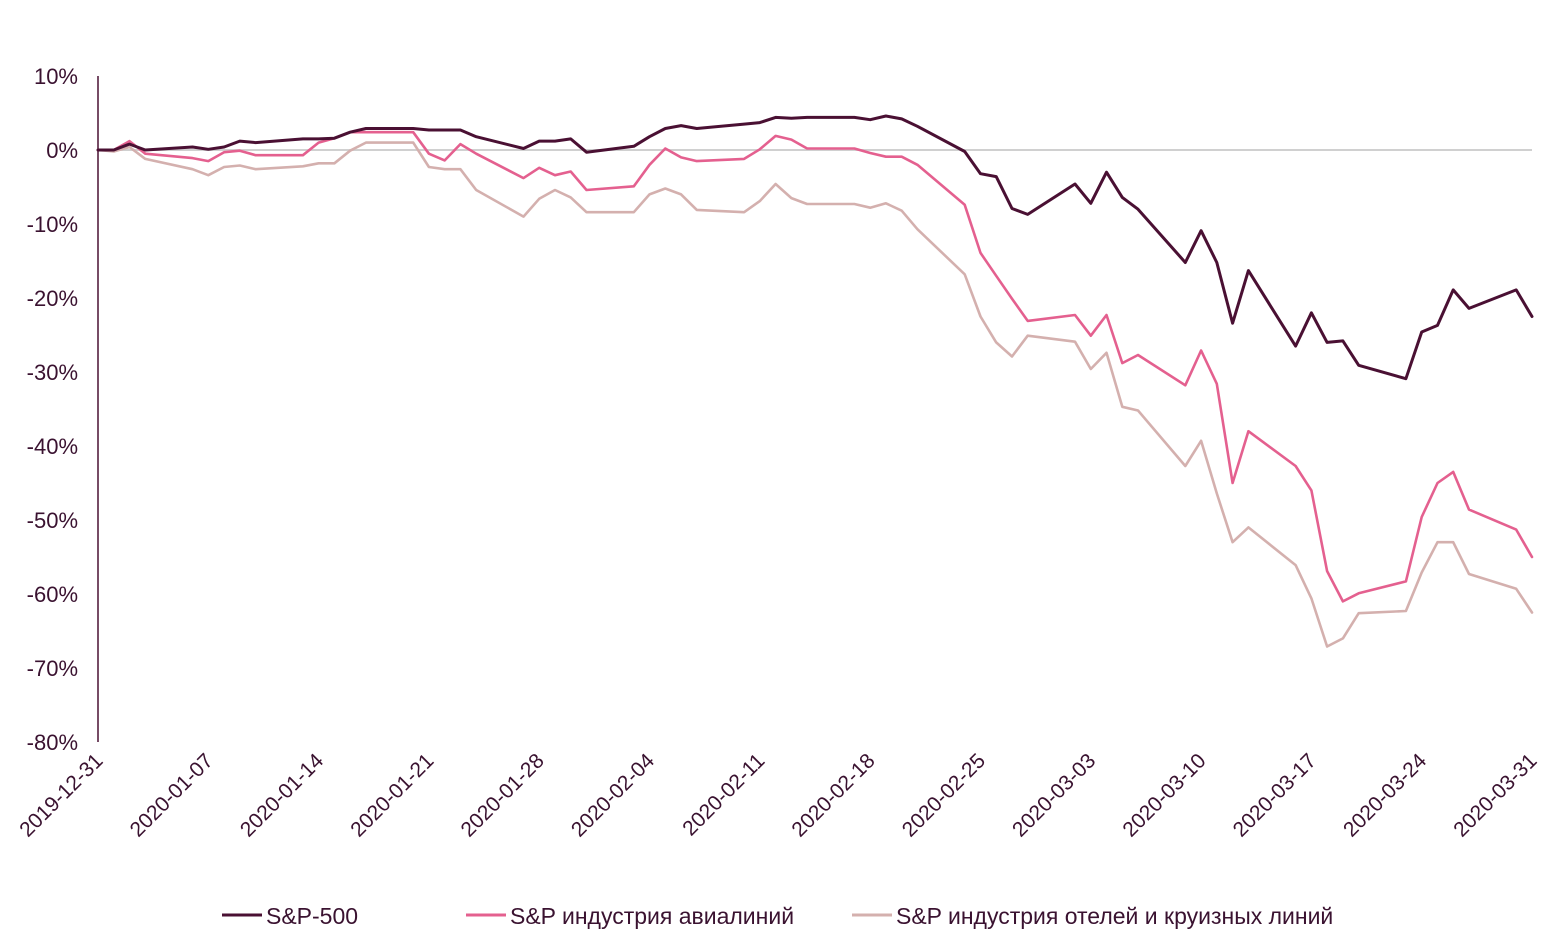  What do you see at coordinates (61, 795) in the screenshot?
I see `x-tick-label: 2019-12-31` at bounding box center [61, 795].